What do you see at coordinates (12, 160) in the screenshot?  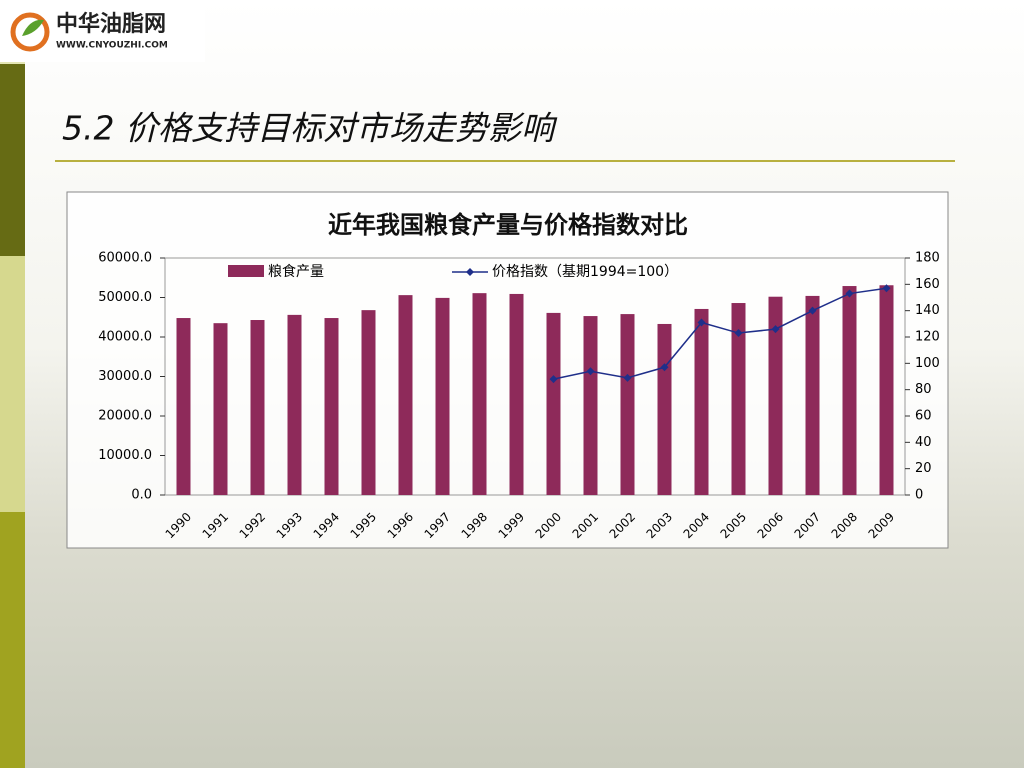 I see `left-strip-dark` at bounding box center [12, 160].